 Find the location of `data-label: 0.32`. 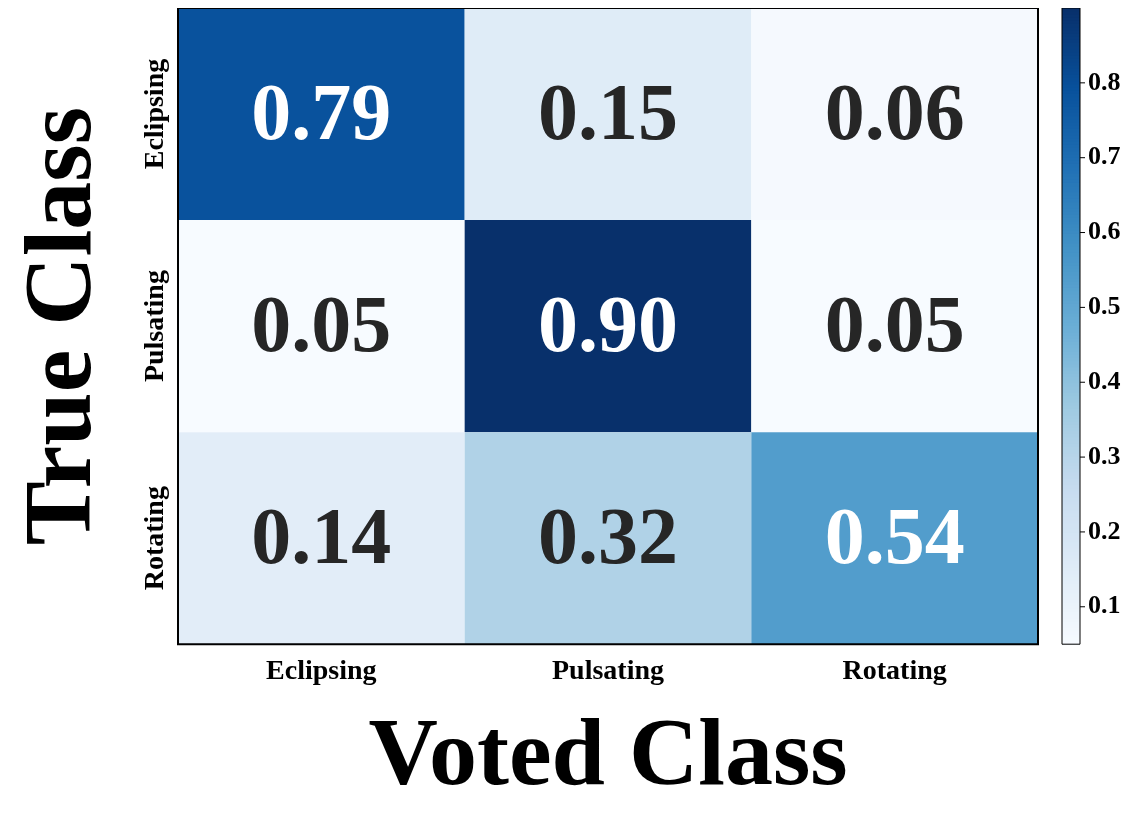

data-label: 0.32 is located at coordinates (608, 535).